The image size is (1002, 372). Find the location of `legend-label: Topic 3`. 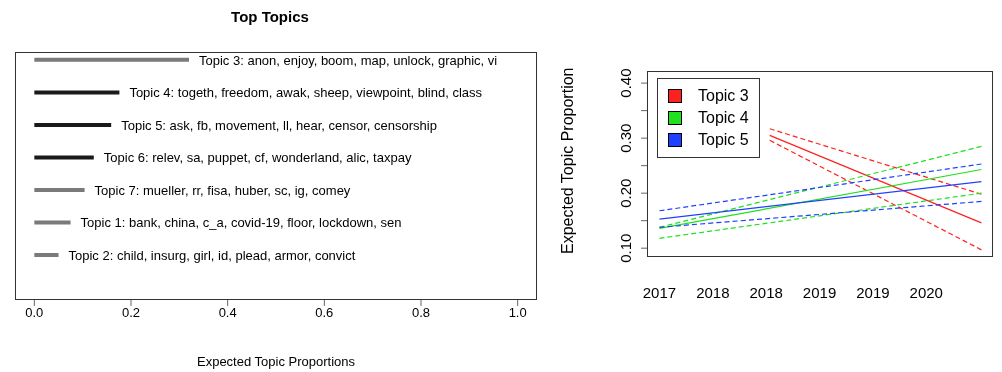

legend-label: Topic 3 is located at coordinates (723, 96).